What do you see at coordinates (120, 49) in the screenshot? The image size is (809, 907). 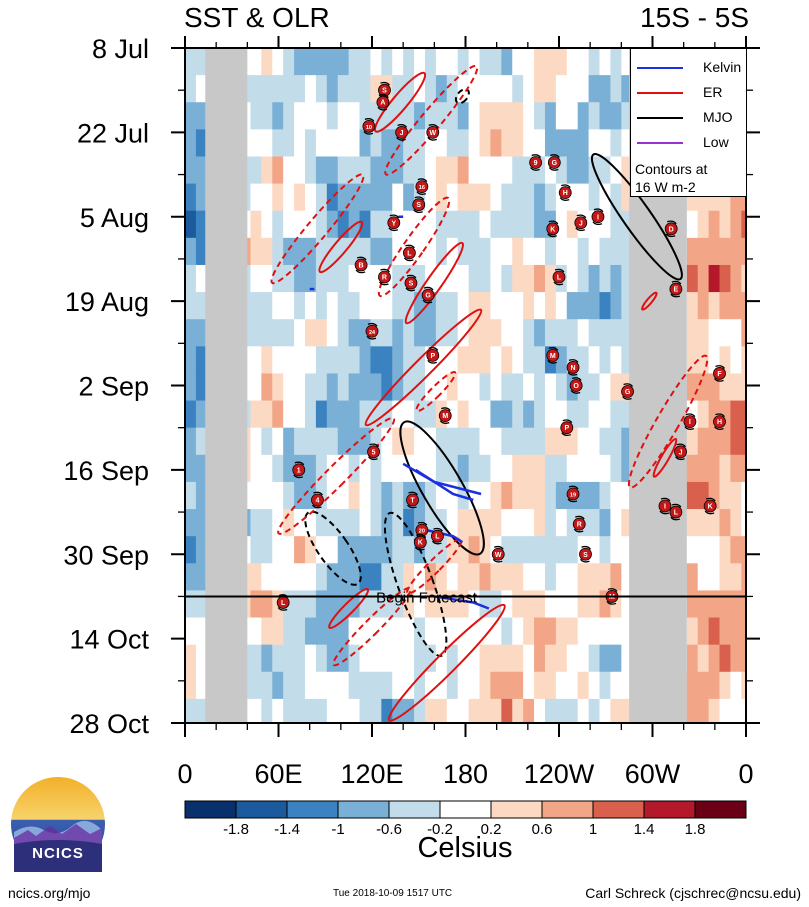 I see `y-tick-label: 8 Jul` at bounding box center [120, 49].